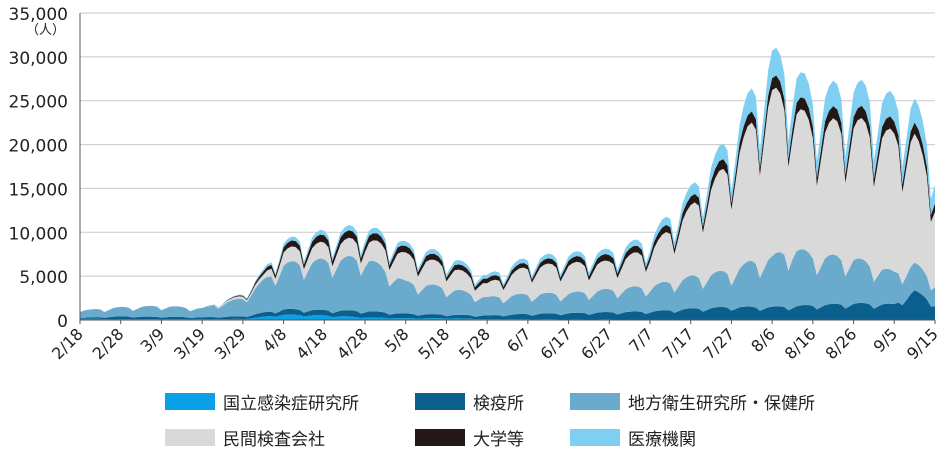 Image resolution: width=945 pixels, height=450 pixels. What do you see at coordinates (38, 15) in the screenshot?
I see `y-tick-label: 35,000` at bounding box center [38, 15].